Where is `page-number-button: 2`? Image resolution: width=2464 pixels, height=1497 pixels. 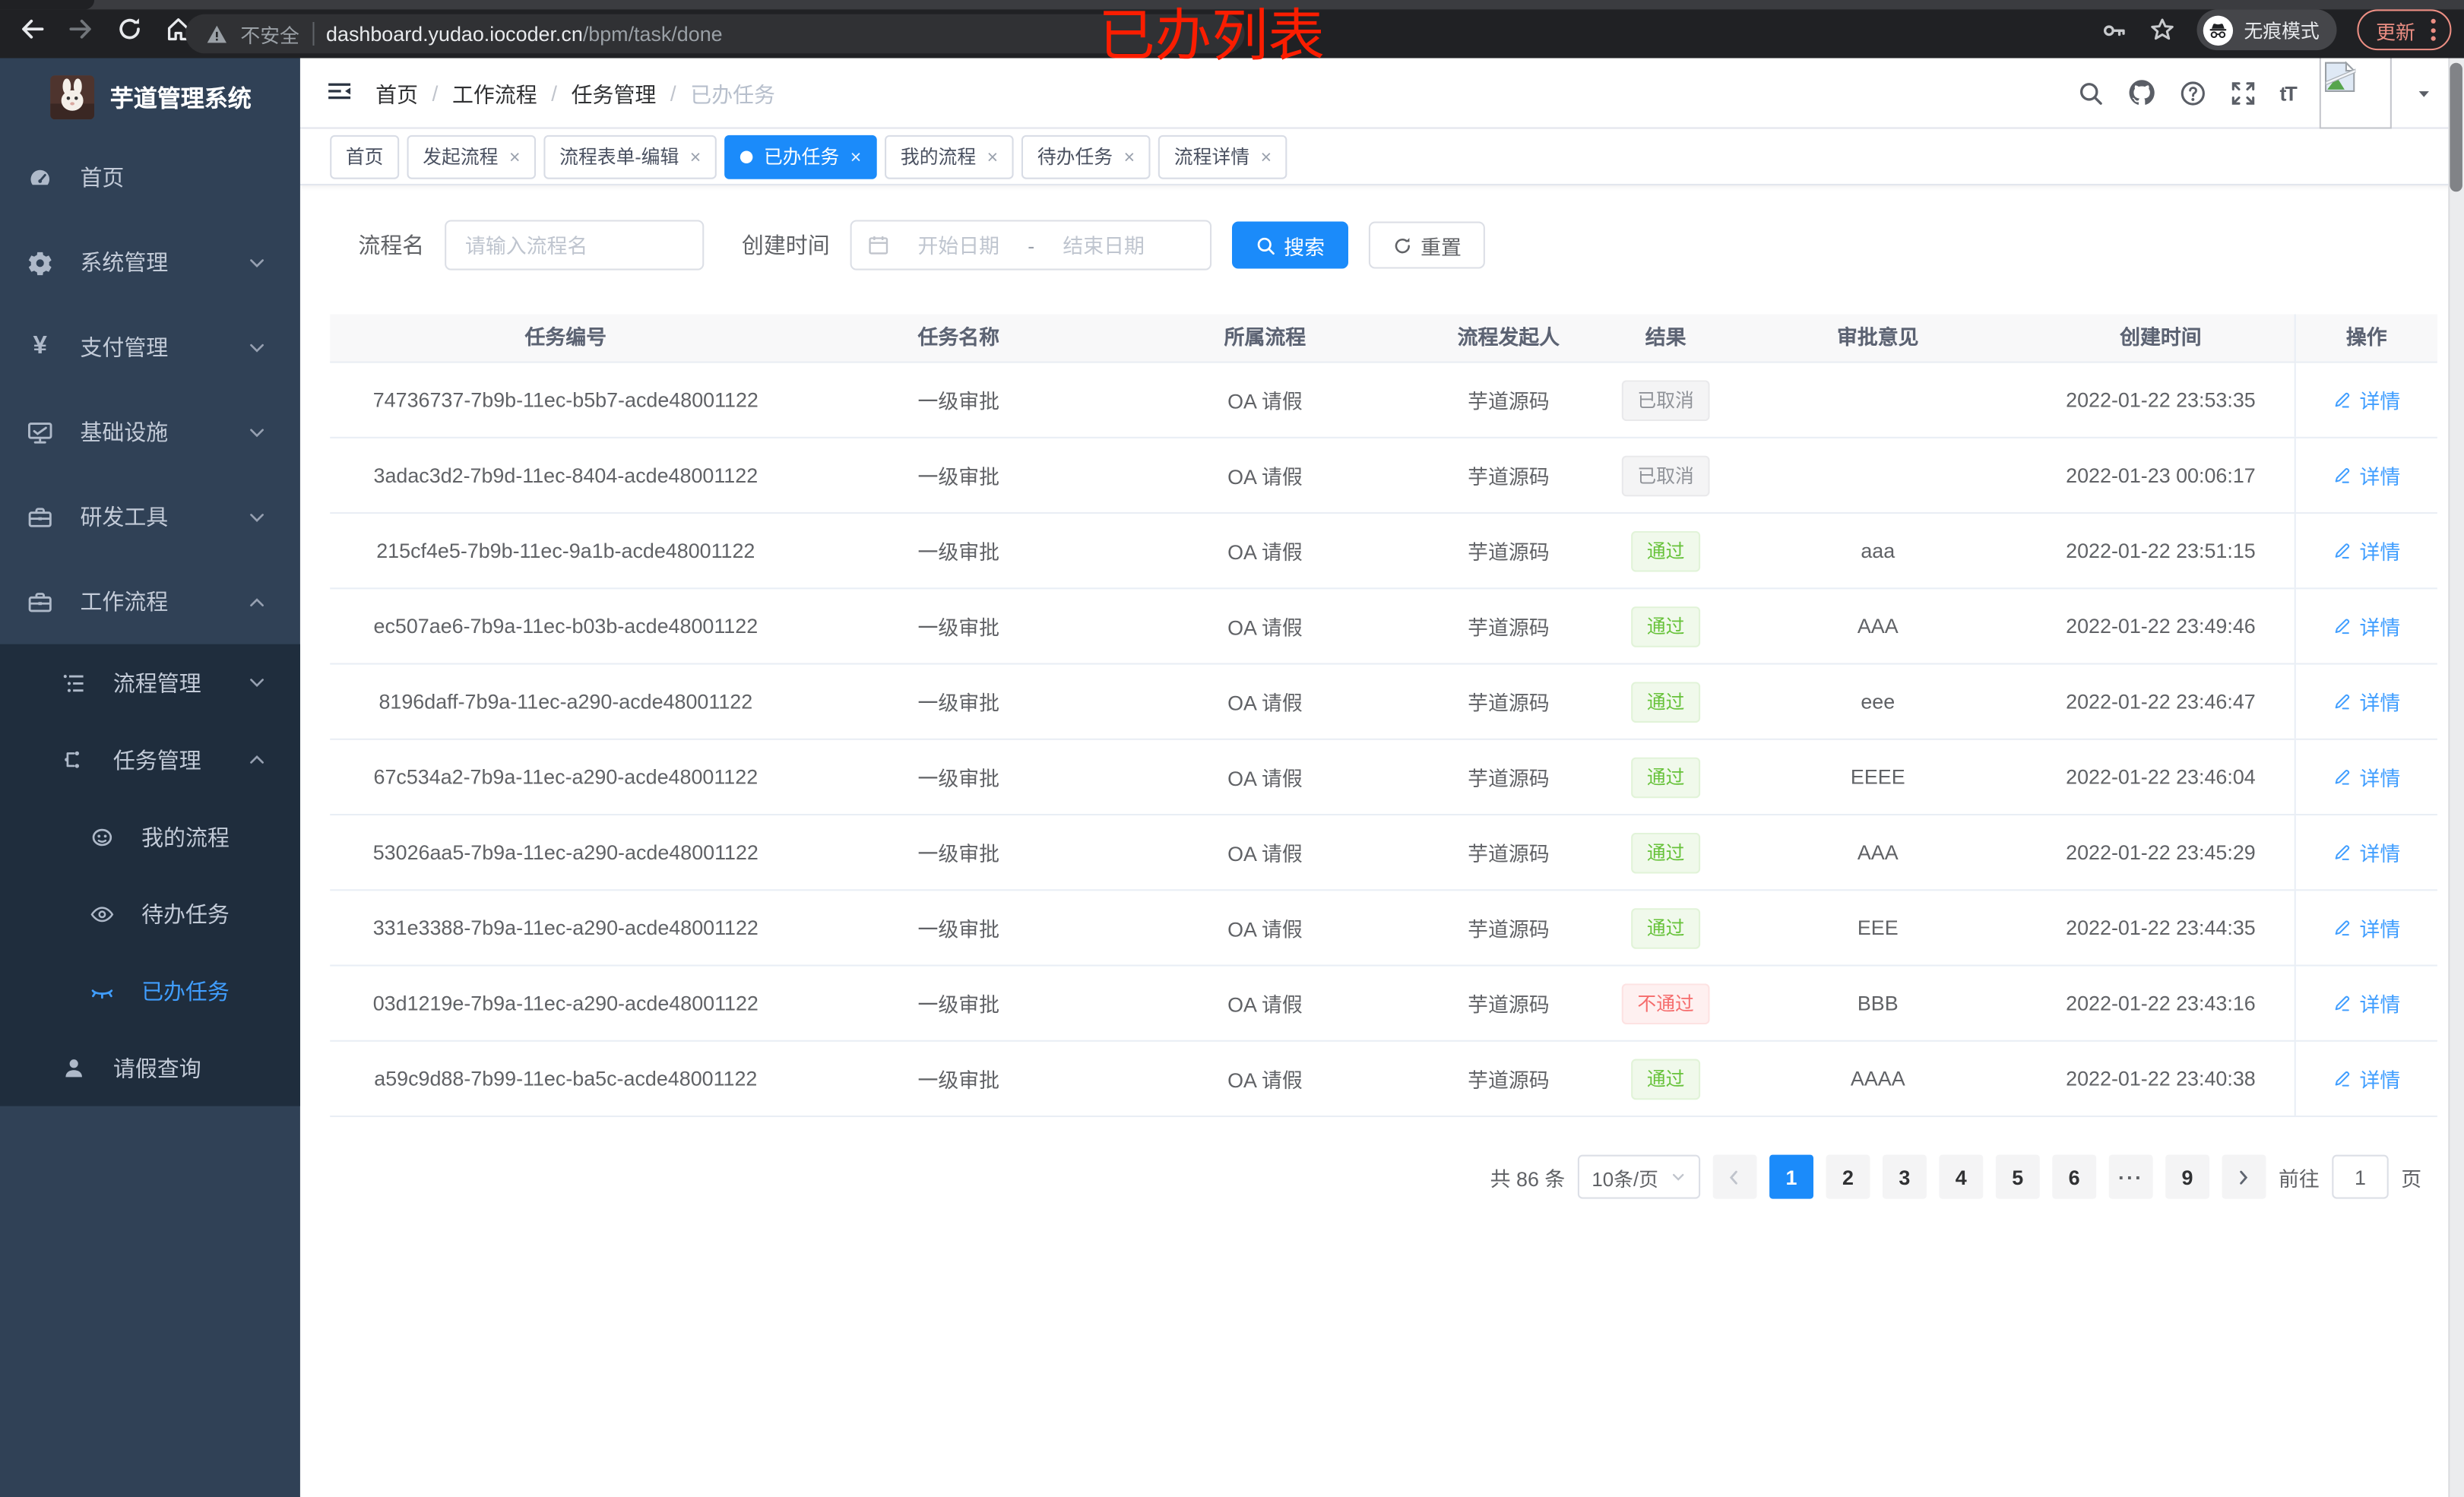
page-number-button: 2 is located at coordinates (1848, 1176).